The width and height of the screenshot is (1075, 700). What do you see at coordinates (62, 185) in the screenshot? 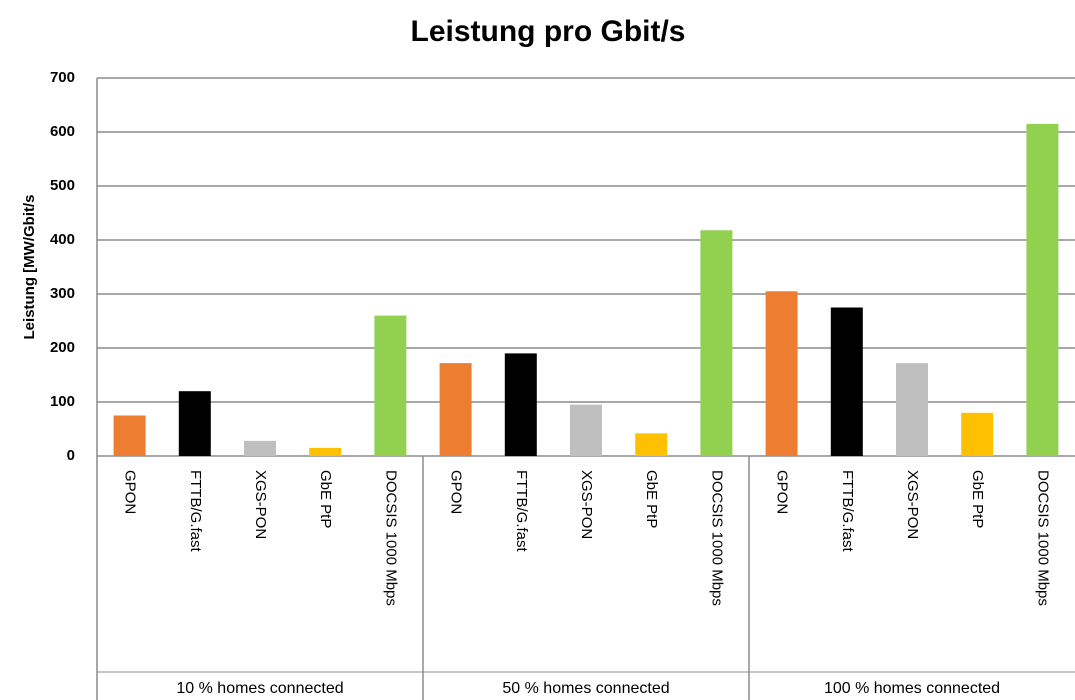
I see `y-tick-label: 500` at bounding box center [62, 185].